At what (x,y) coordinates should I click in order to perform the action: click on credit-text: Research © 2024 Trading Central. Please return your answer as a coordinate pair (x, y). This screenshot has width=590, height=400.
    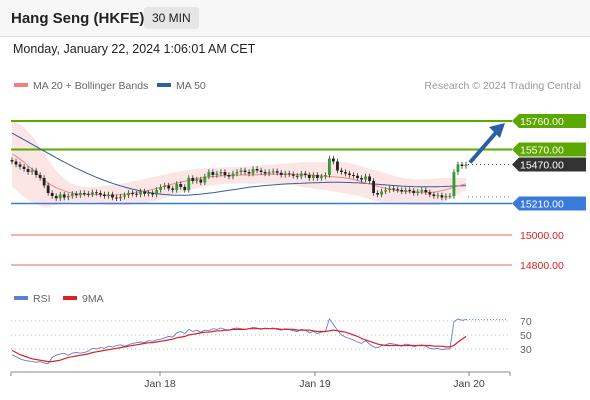
    Looking at the image, I should click on (502, 86).